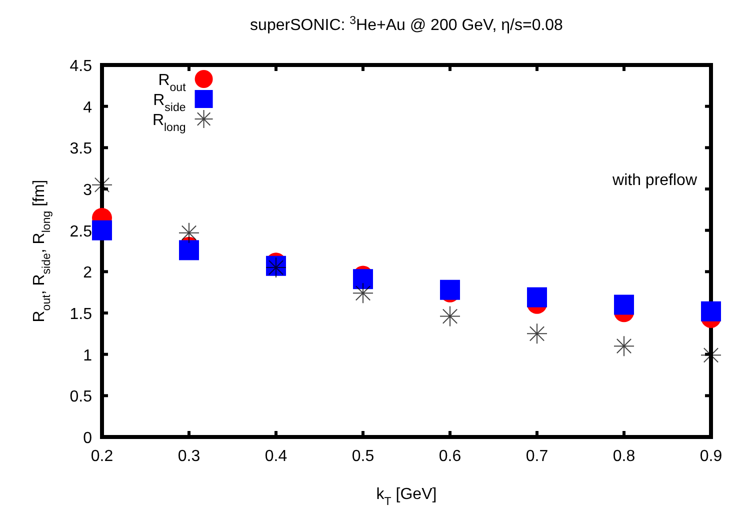 The width and height of the screenshot is (750, 525). What do you see at coordinates (172, 83) in the screenshot?
I see `legend-label: R$_{out}$` at bounding box center [172, 83].